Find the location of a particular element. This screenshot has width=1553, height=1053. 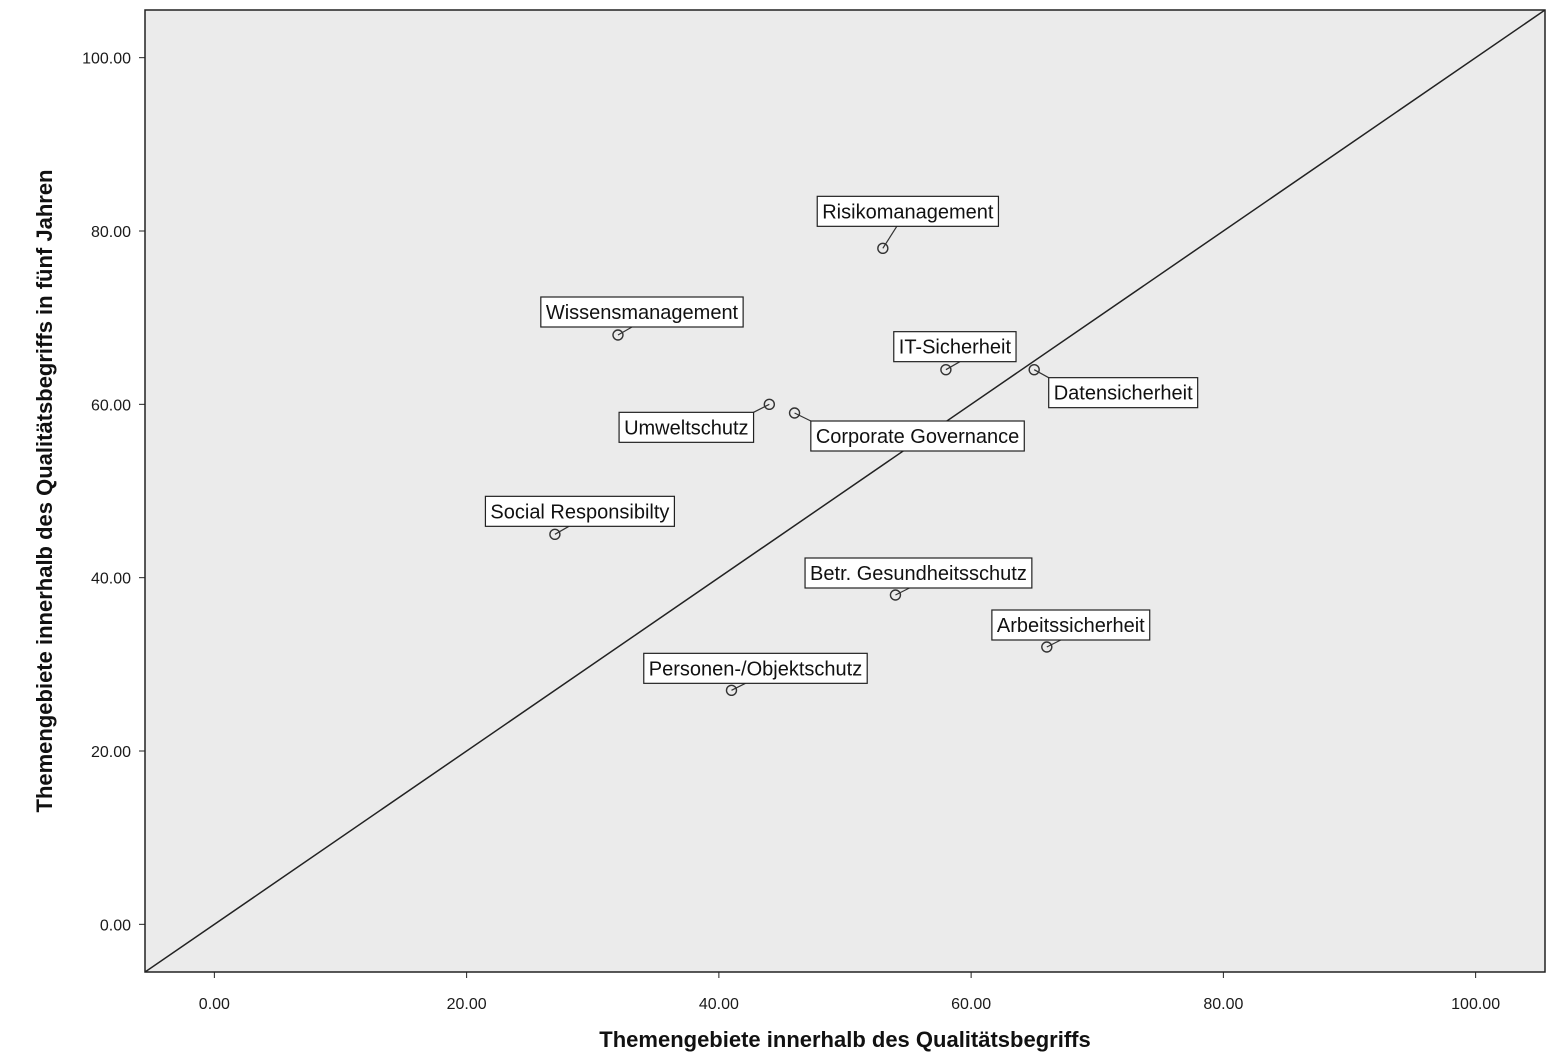

point-label: Arbeitssicherheit is located at coordinates (1071, 626).